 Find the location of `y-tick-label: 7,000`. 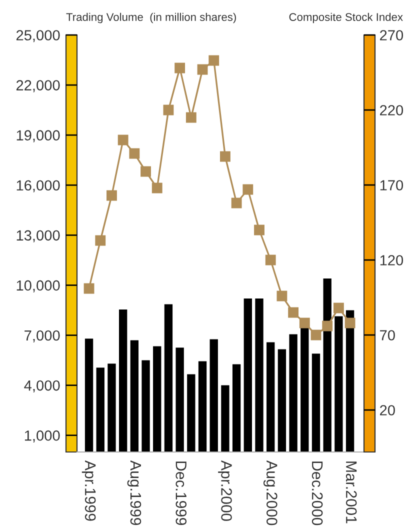

y-tick-label: 7,000 is located at coordinates (42, 336).